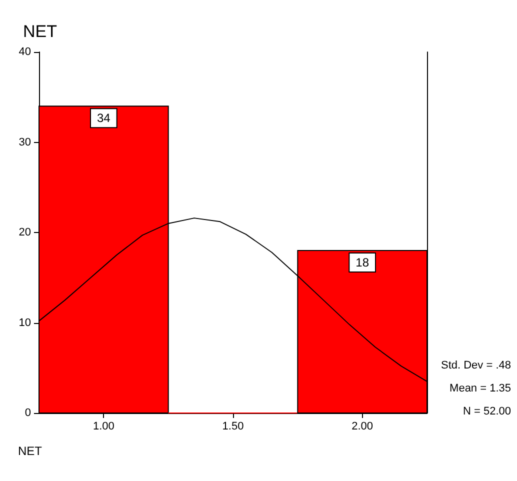 The height and width of the screenshot is (481, 517). What do you see at coordinates (24, 232) in the screenshot?
I see `y-tick-label: 20` at bounding box center [24, 232].